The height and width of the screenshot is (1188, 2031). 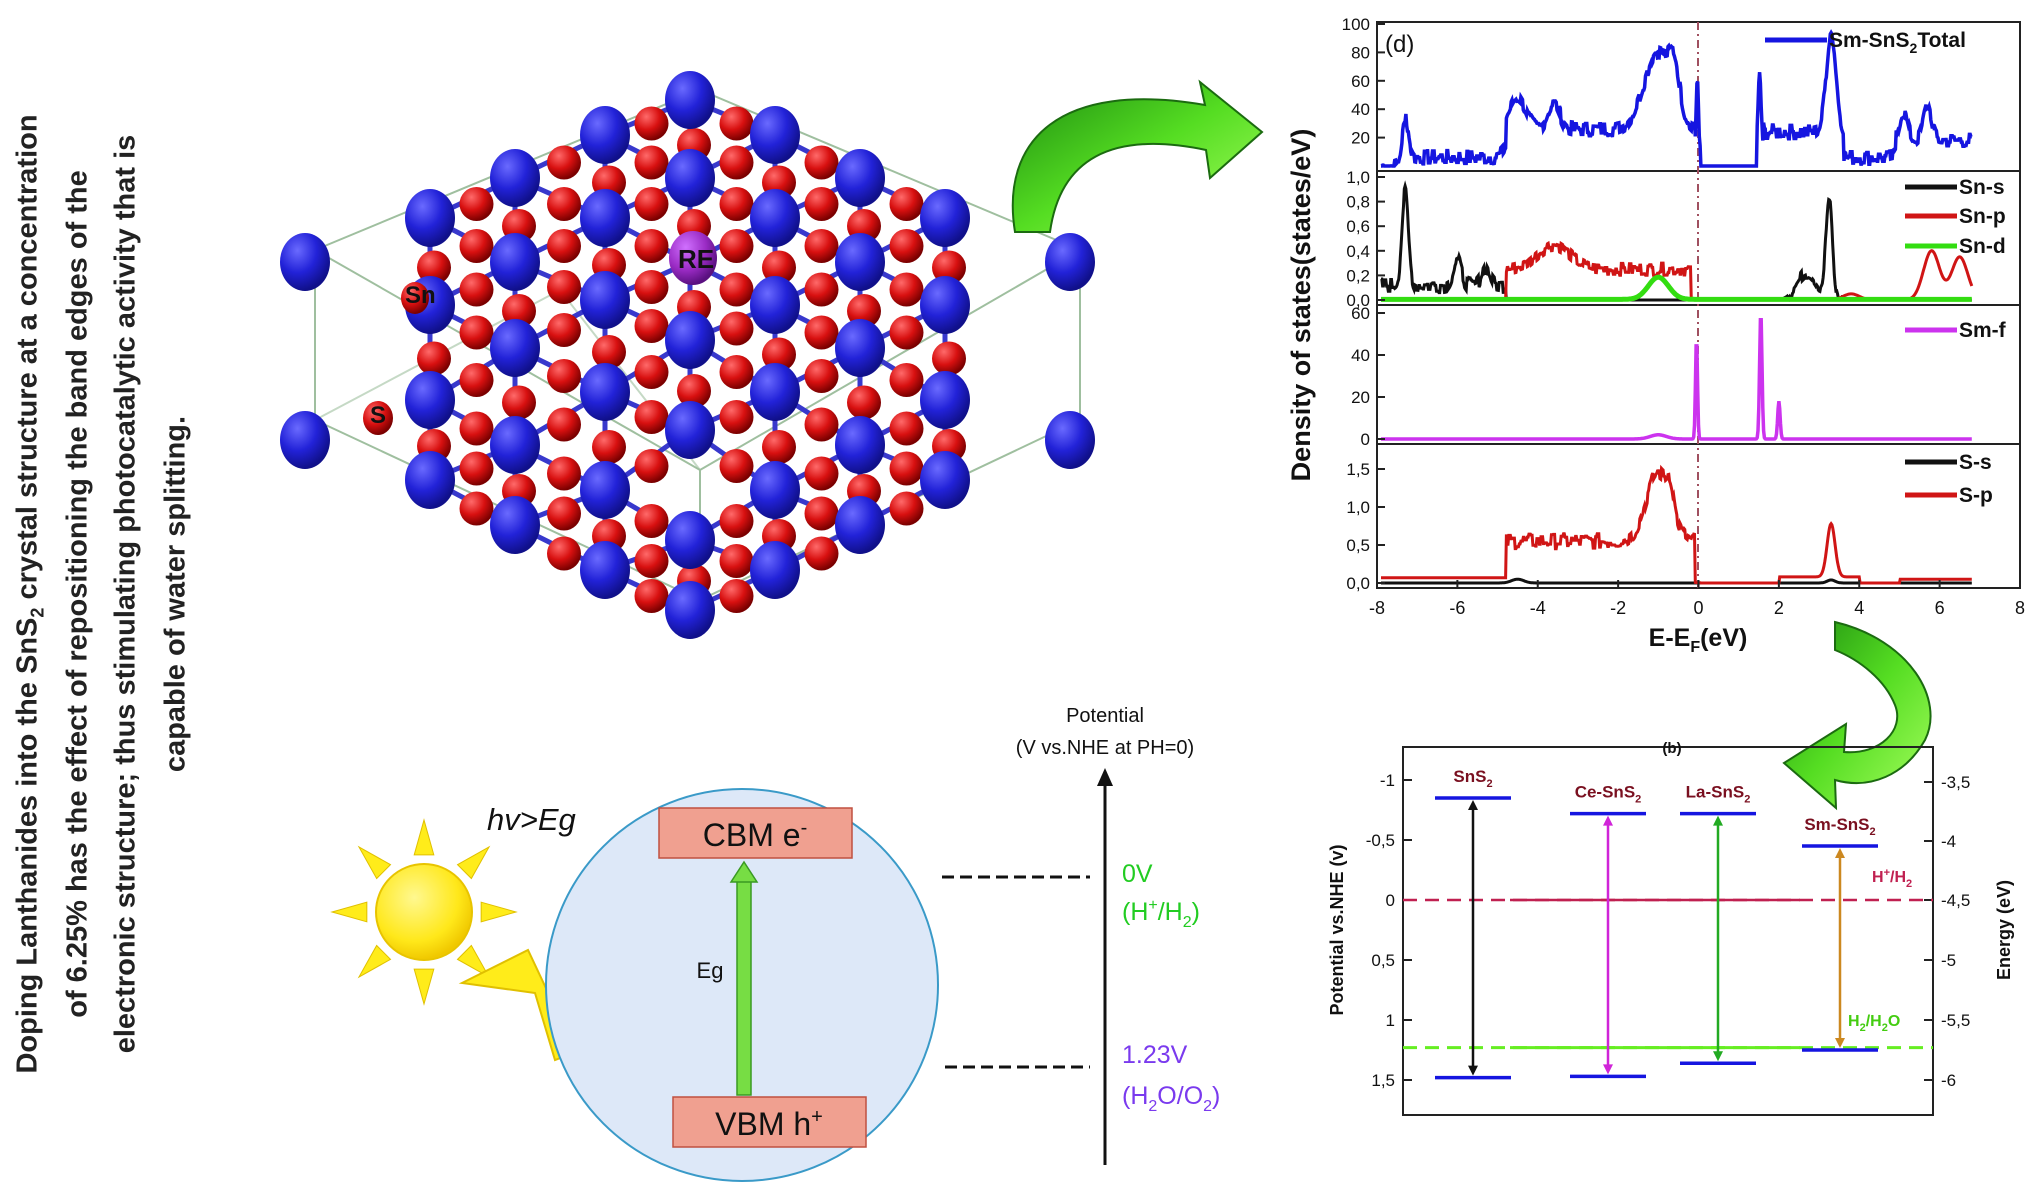 What do you see at coordinates (1955, 1020) in the screenshot?
I see `band-right-tick-label: -5,5` at bounding box center [1955, 1020].